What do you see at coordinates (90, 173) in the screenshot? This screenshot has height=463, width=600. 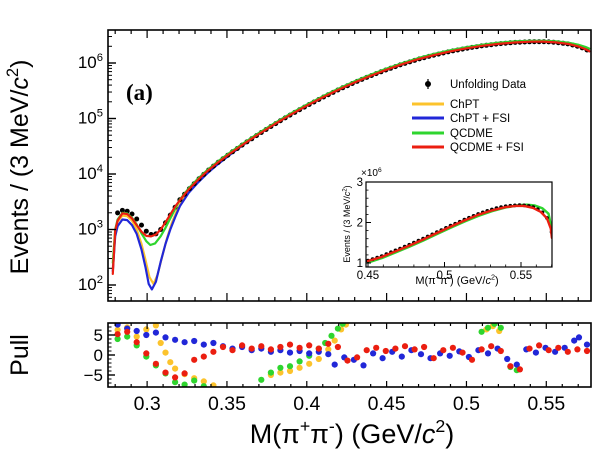 I see `main-y-tick-label: 10⁴` at bounding box center [90, 173].